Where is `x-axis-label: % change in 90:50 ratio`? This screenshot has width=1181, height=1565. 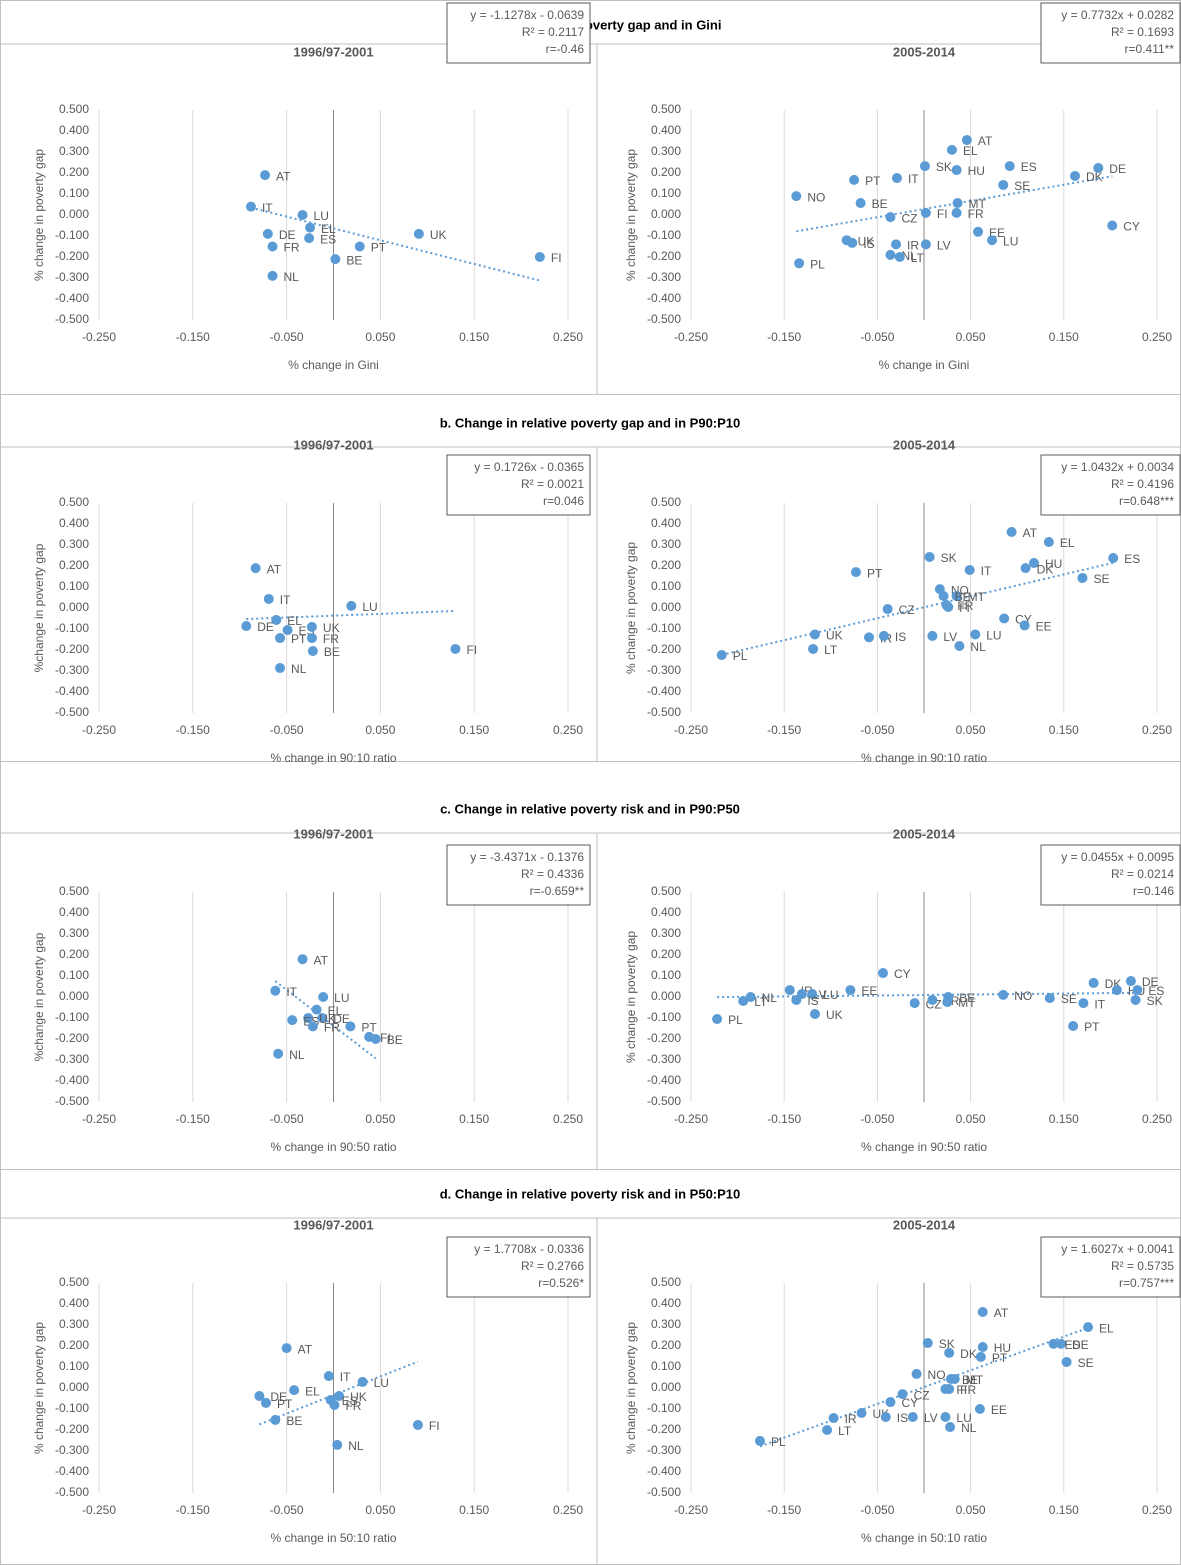 x-axis-label: % change in 90:50 ratio is located at coordinates (924, 1147).